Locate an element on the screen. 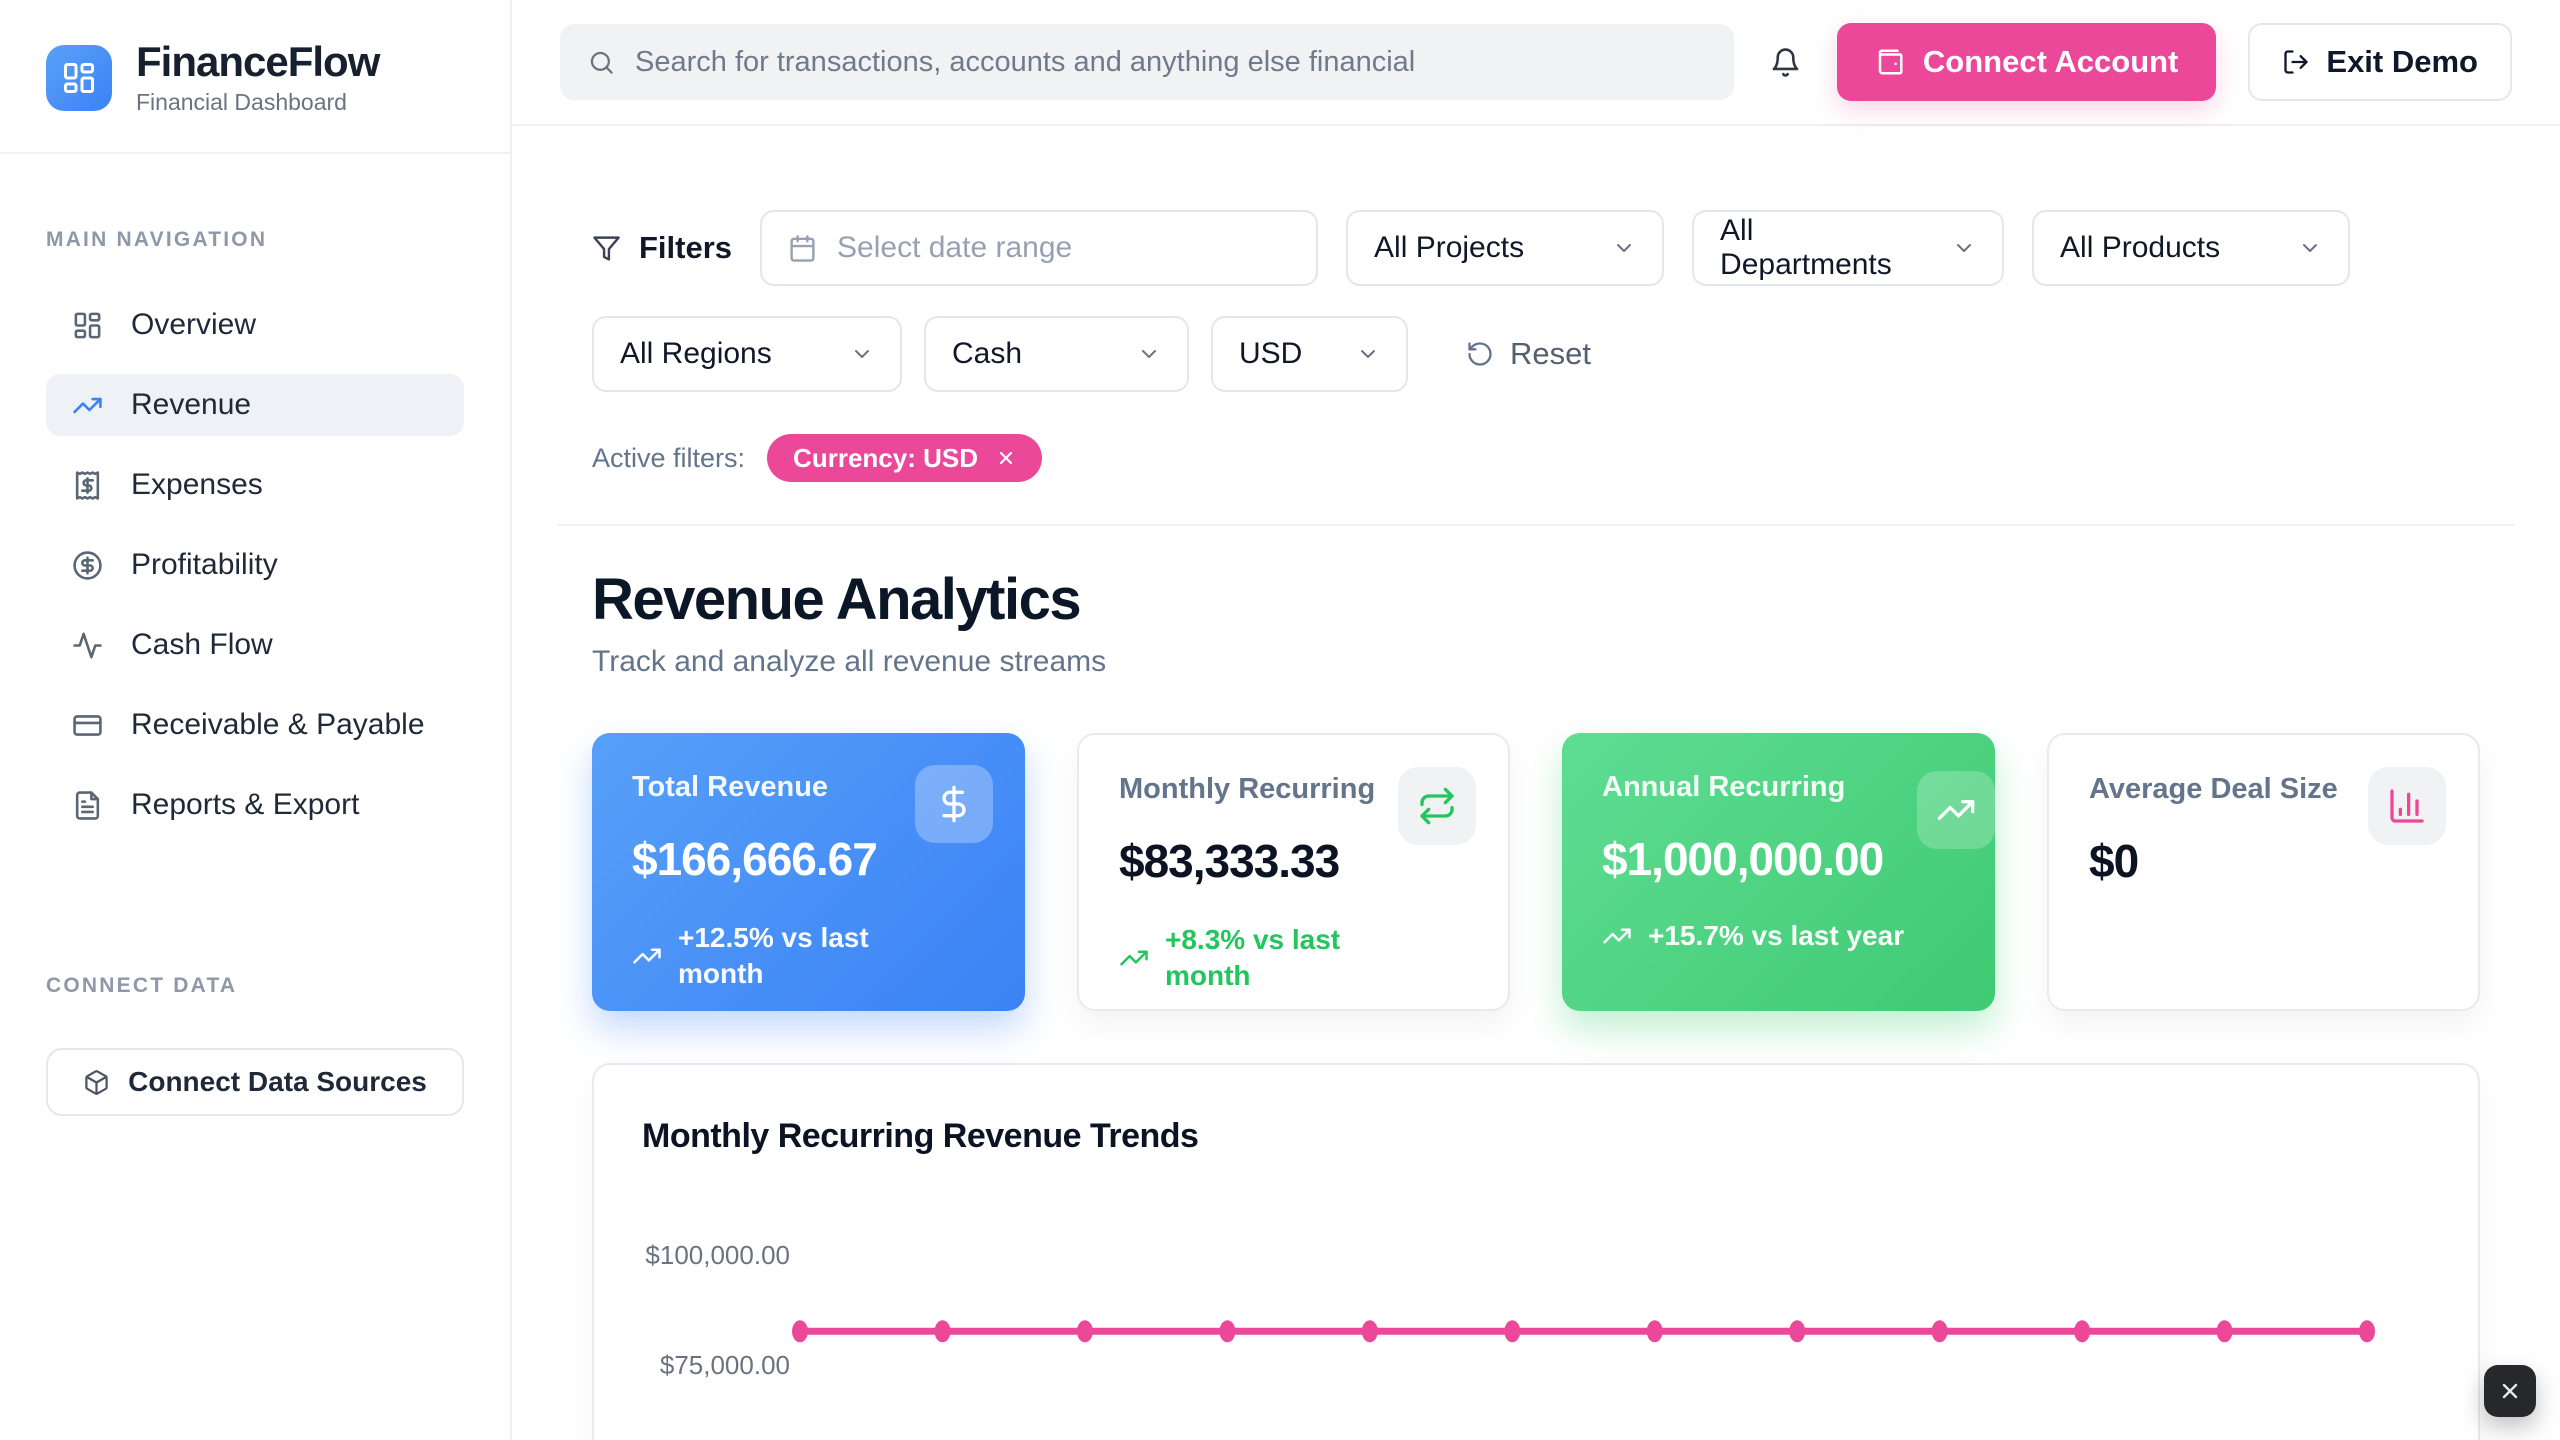 The width and height of the screenshot is (2560, 1440). topbar: Connect Account Exit Demo is located at coordinates (1536, 63).